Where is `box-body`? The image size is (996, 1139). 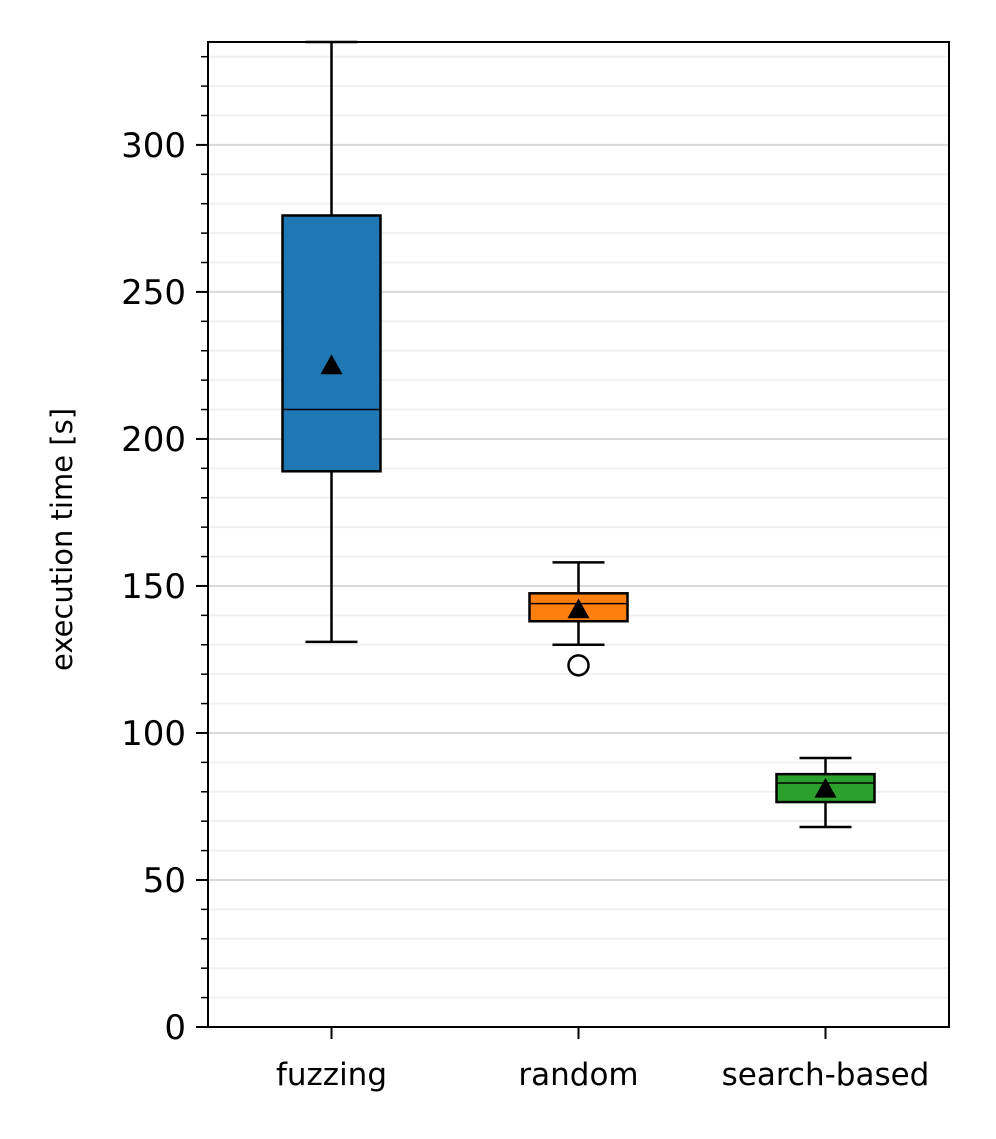
box-body is located at coordinates (331, 343).